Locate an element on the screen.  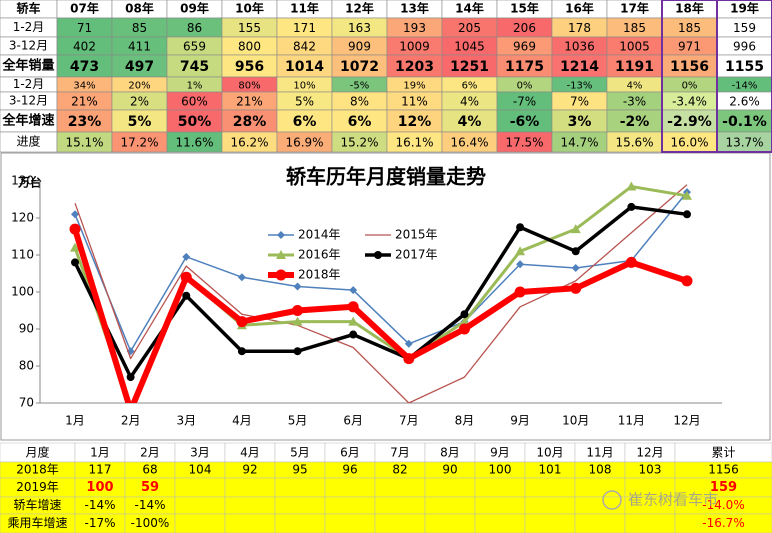
cell-text: 155 is located at coordinates (249, 28).